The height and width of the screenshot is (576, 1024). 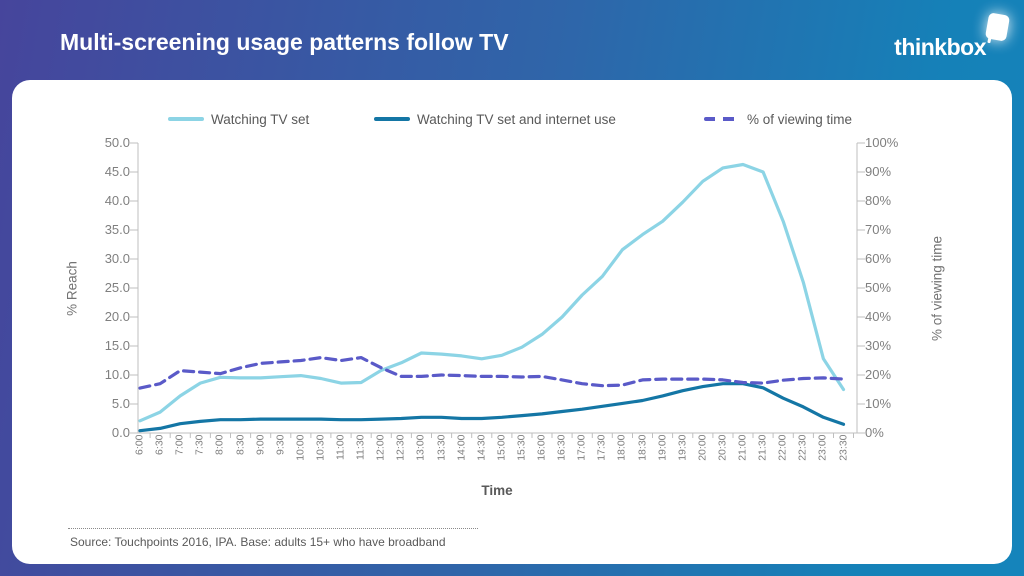 What do you see at coordinates (501, 447) in the screenshot?
I see `x-axis-tick-label: 15:00` at bounding box center [501, 447].